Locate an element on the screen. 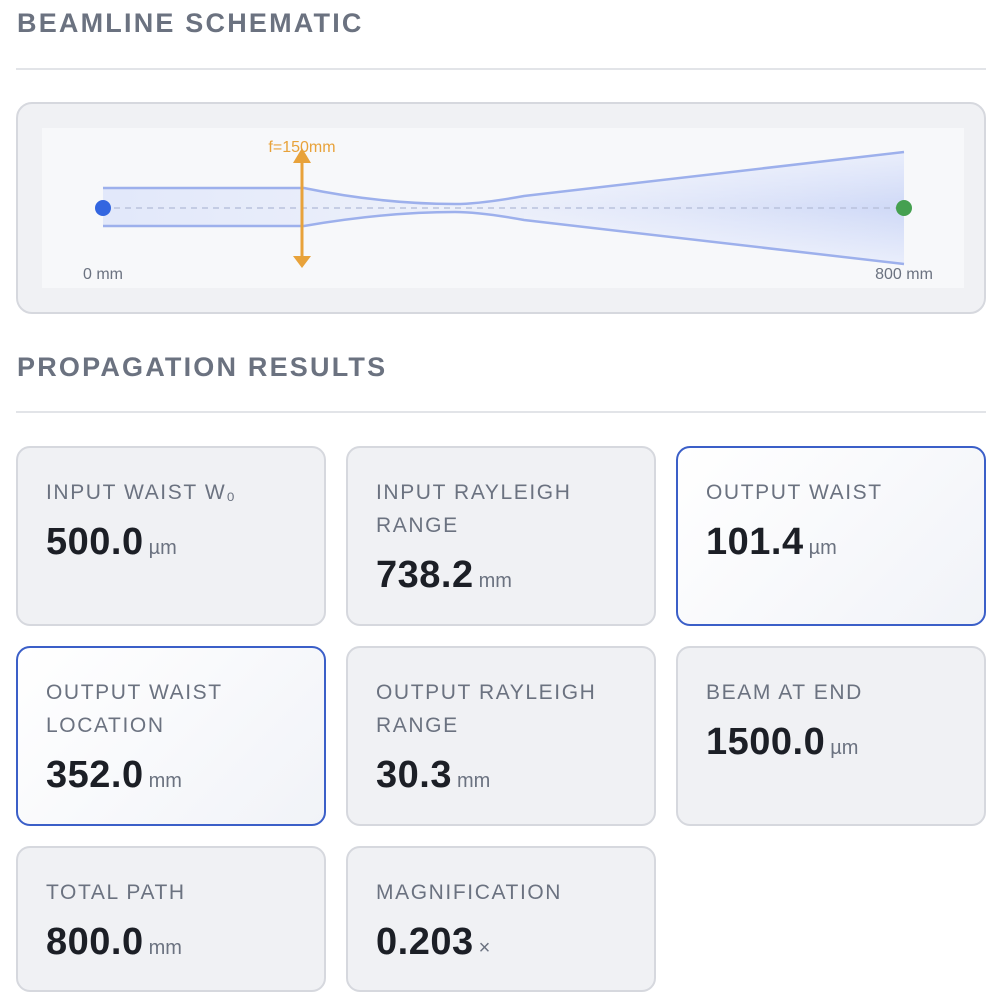 The image size is (1004, 1004). result-card-total-path: TOTAL PATH 800.0 mm is located at coordinates (171, 919).